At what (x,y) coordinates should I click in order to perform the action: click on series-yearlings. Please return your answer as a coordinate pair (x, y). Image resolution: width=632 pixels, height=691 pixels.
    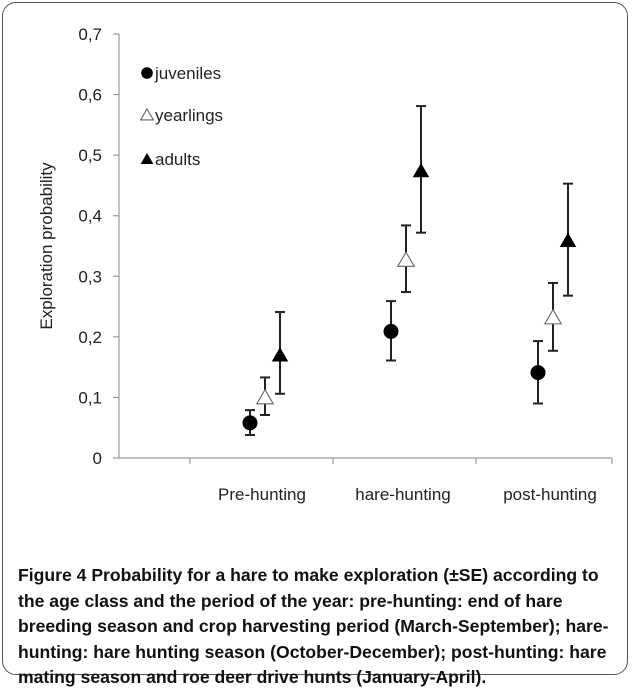
    Looking at the image, I should click on (409, 320).